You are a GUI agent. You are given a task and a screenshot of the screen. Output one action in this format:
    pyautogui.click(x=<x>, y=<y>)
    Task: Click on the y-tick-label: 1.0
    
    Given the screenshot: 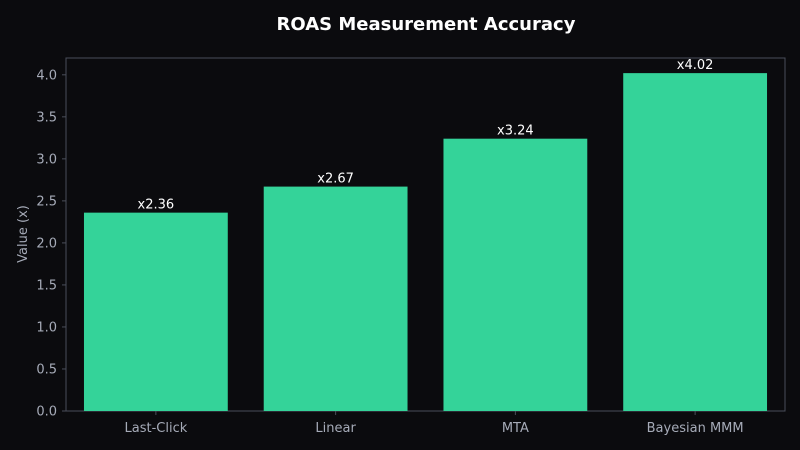 What is the action you would take?
    pyautogui.click(x=46, y=327)
    